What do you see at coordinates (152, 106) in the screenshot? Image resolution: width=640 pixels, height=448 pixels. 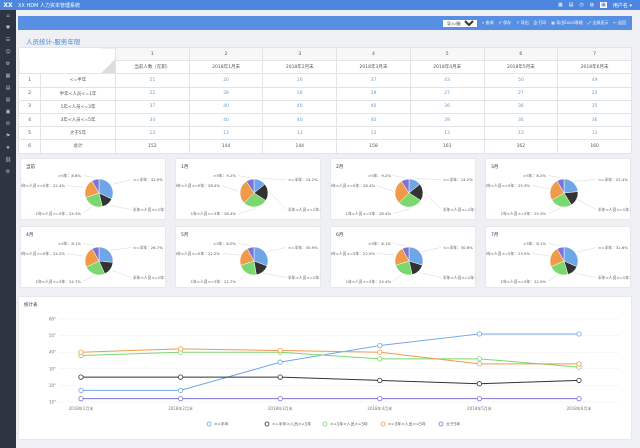 I see `table-cell: 37` at bounding box center [152, 106].